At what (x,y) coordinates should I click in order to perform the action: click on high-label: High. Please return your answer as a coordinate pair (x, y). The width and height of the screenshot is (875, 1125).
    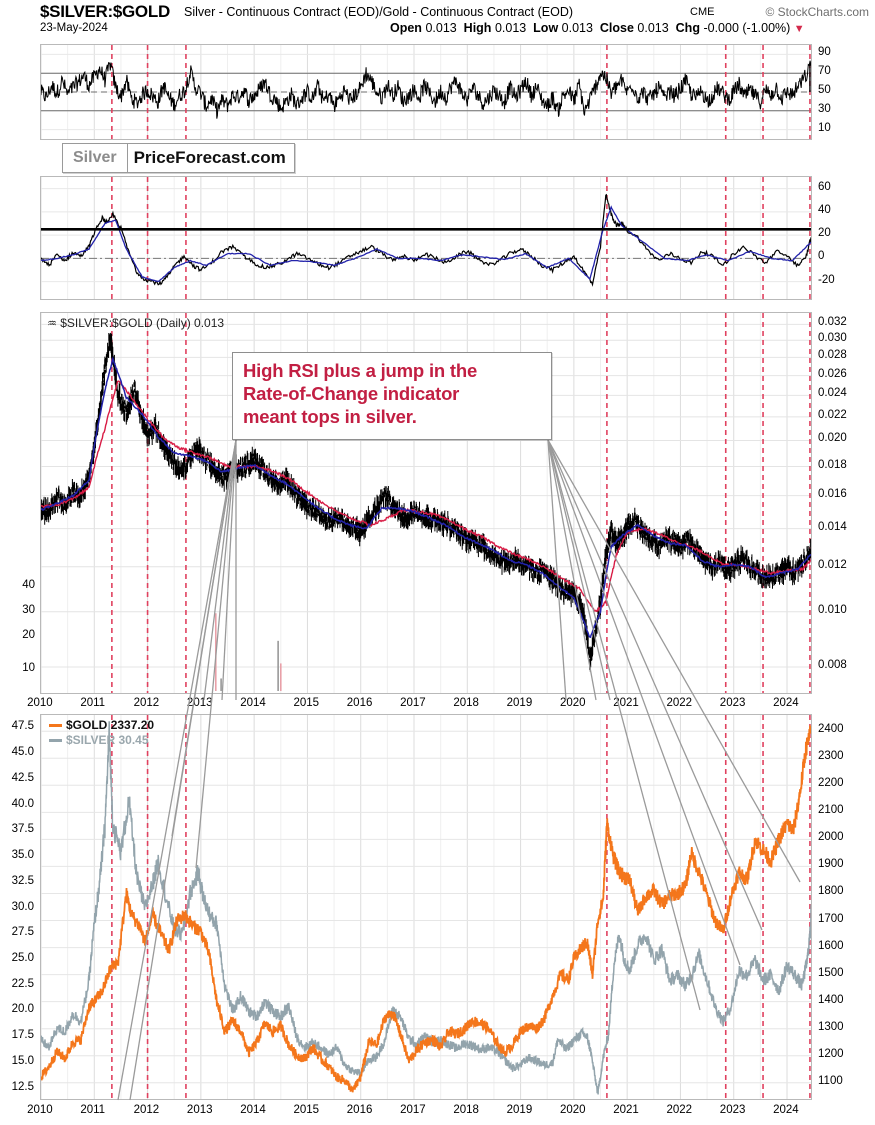
    Looking at the image, I should click on (477, 28).